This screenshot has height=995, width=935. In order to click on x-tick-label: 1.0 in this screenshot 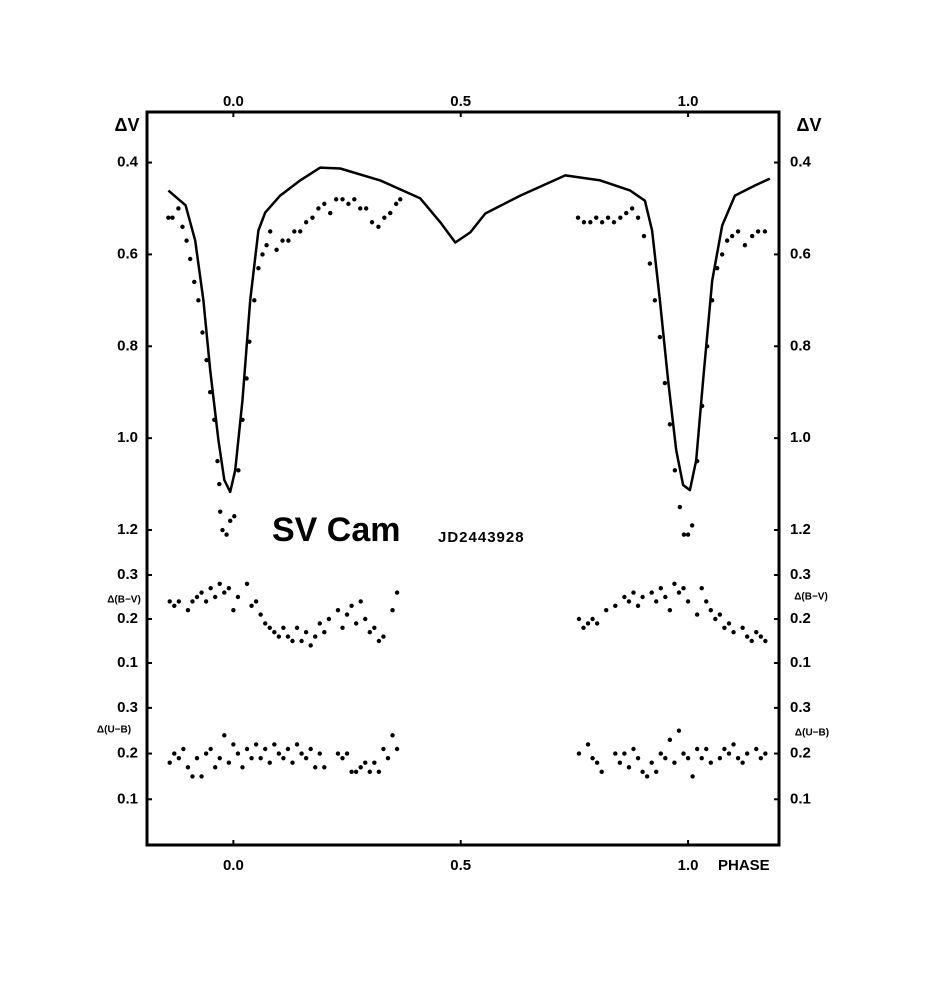, I will do `click(688, 101)`.